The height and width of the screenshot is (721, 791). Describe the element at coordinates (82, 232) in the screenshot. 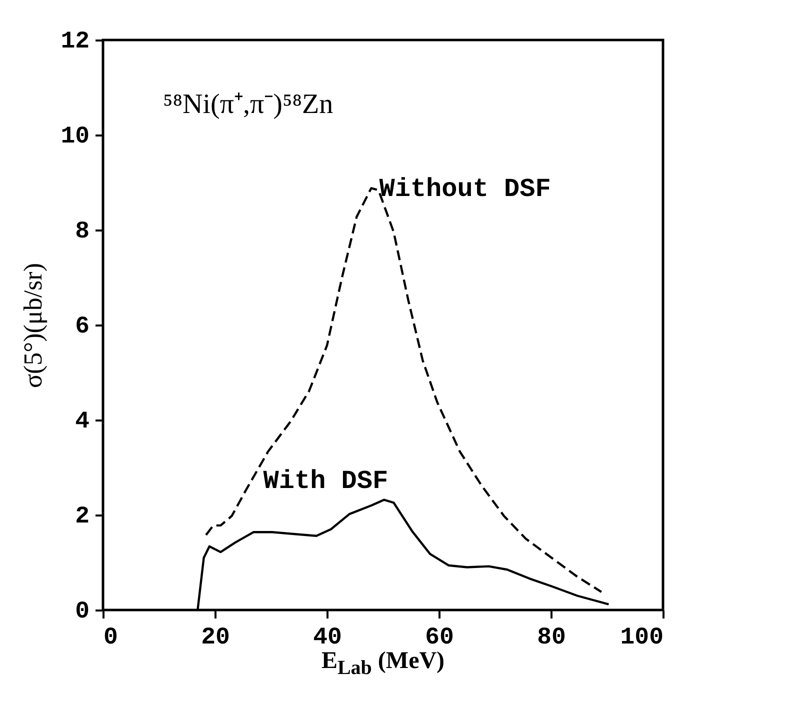

I see `y-tick-label: 8` at that location.